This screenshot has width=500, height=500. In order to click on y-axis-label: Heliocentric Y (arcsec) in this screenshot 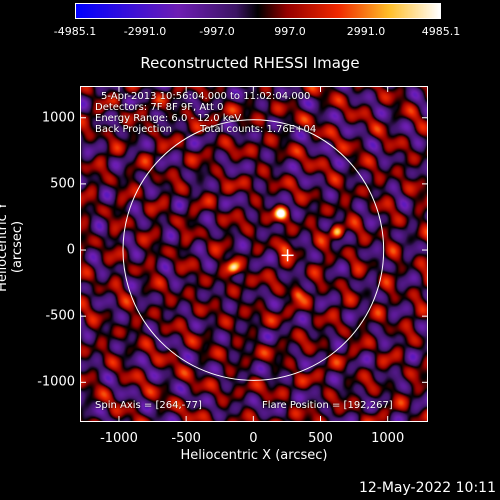, I will do `click(12, 247)`.